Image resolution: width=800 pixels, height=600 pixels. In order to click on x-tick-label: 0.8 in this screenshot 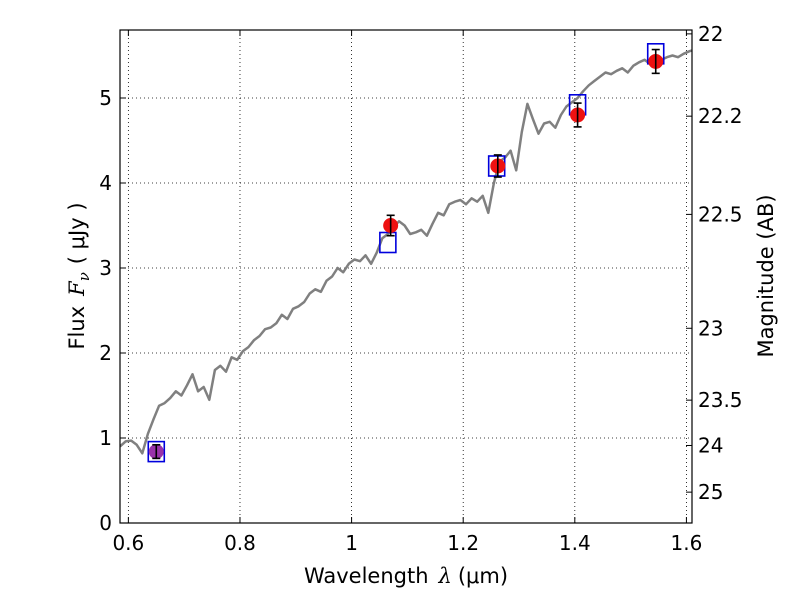, I will do `click(240, 543)`.